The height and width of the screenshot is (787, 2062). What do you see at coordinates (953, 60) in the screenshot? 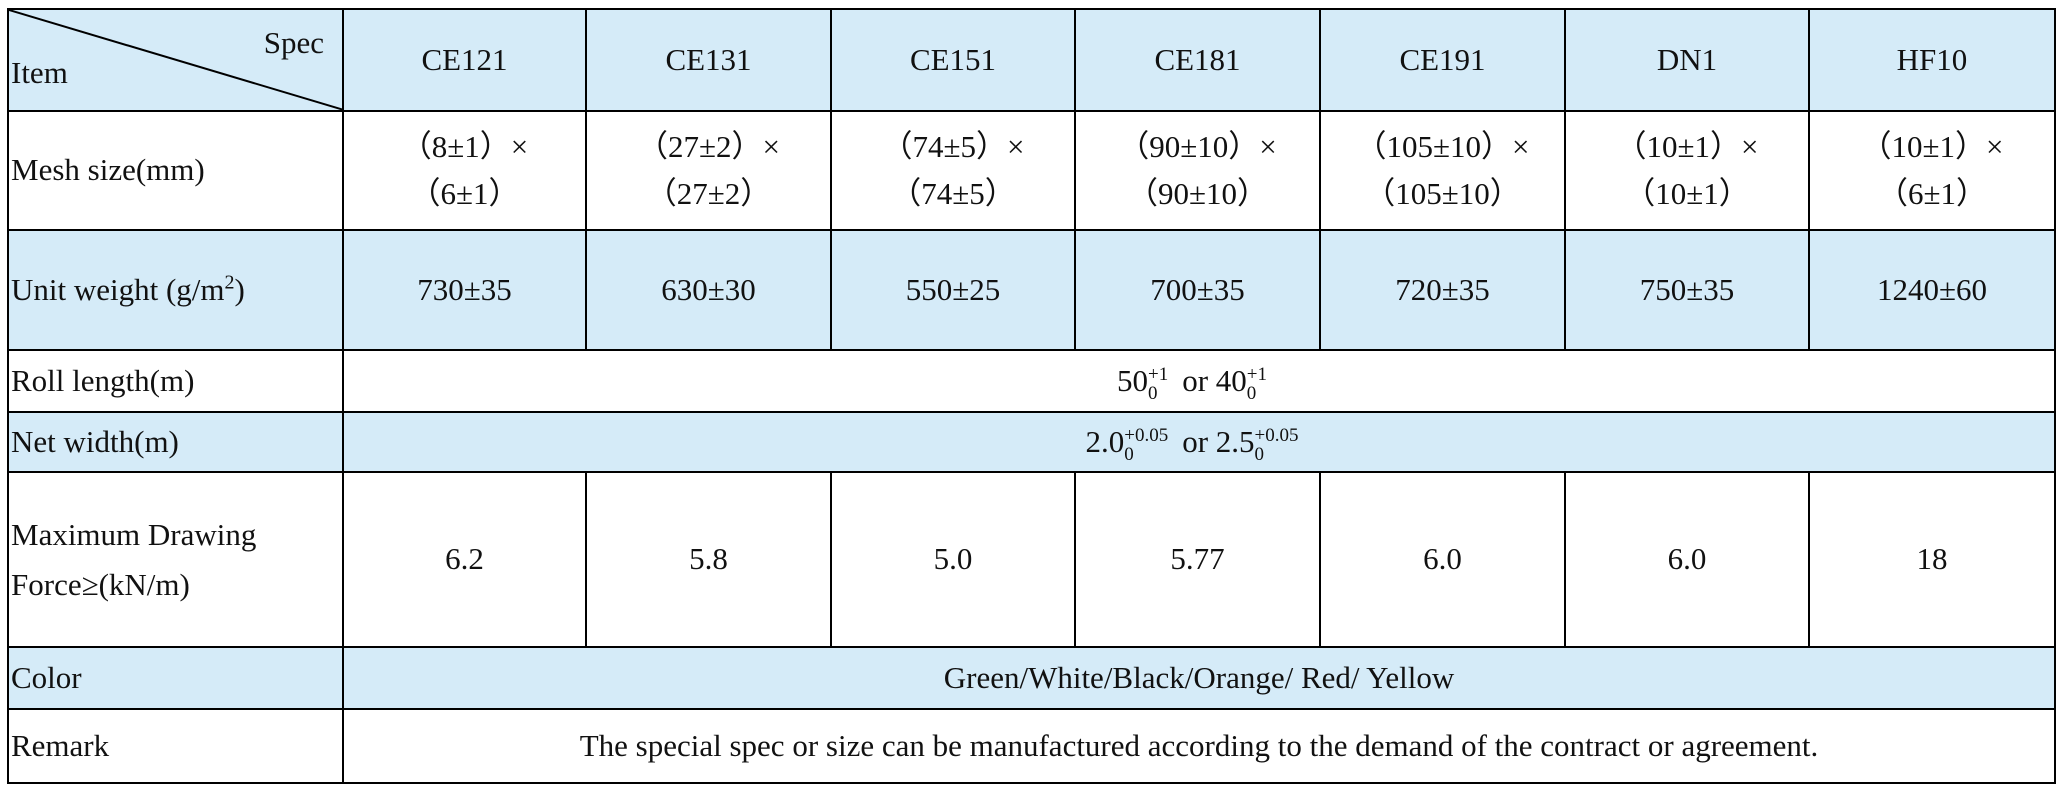
I see `column-header: CE151` at bounding box center [953, 60].